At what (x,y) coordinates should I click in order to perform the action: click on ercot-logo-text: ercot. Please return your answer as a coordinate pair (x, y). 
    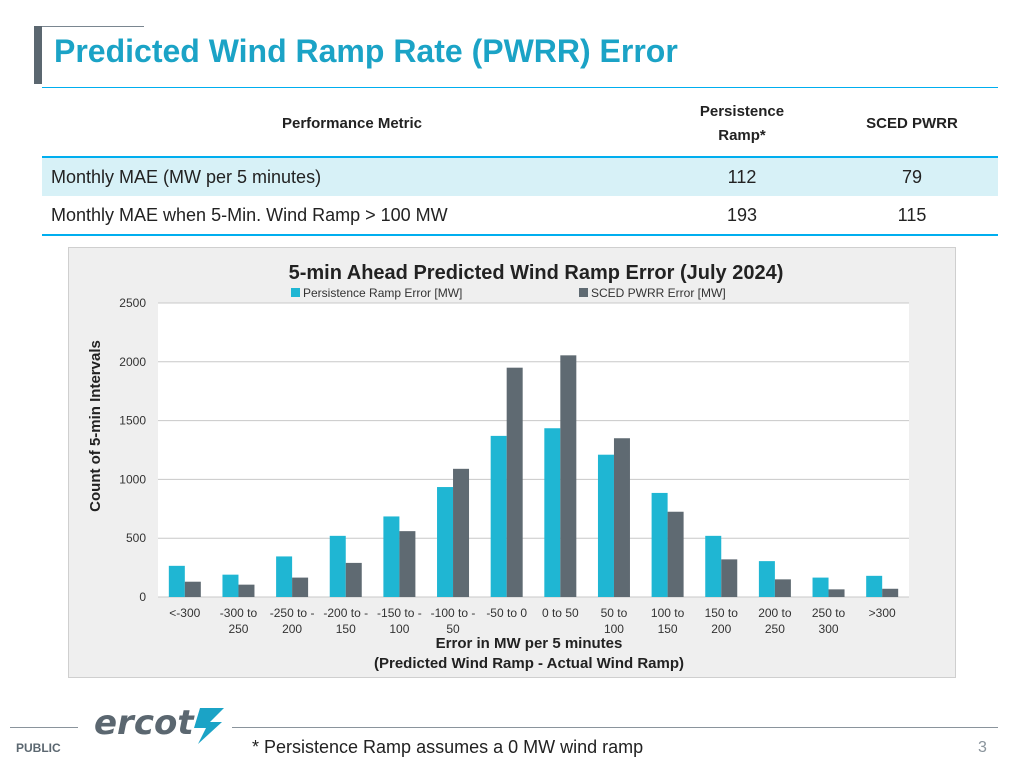
    Looking at the image, I should click on (144, 723).